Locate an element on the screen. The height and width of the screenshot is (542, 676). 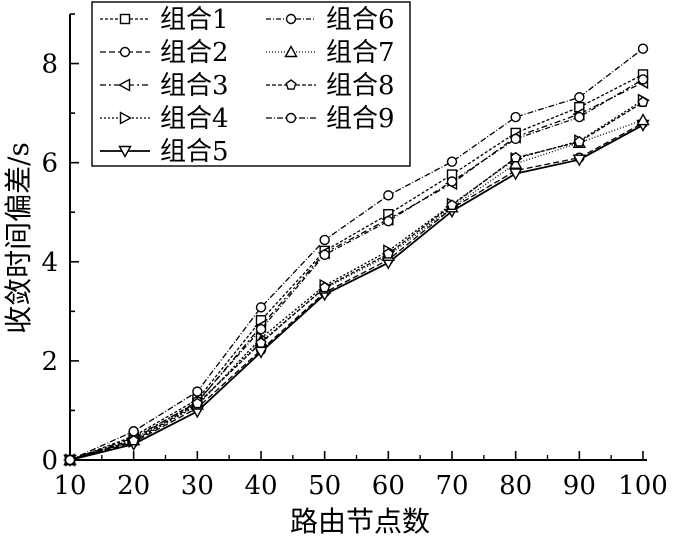
legend-item: 组合8 is located at coordinates (330, 86).